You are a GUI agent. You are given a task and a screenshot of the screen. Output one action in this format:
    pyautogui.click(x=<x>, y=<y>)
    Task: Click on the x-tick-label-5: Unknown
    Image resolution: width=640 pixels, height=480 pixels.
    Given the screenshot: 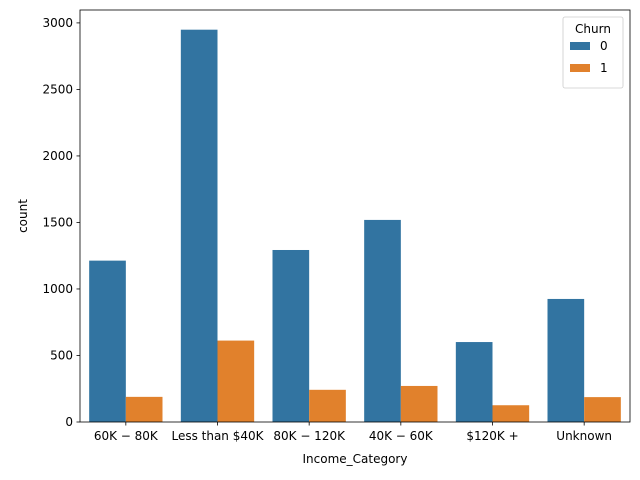 What is the action you would take?
    pyautogui.click(x=584, y=436)
    